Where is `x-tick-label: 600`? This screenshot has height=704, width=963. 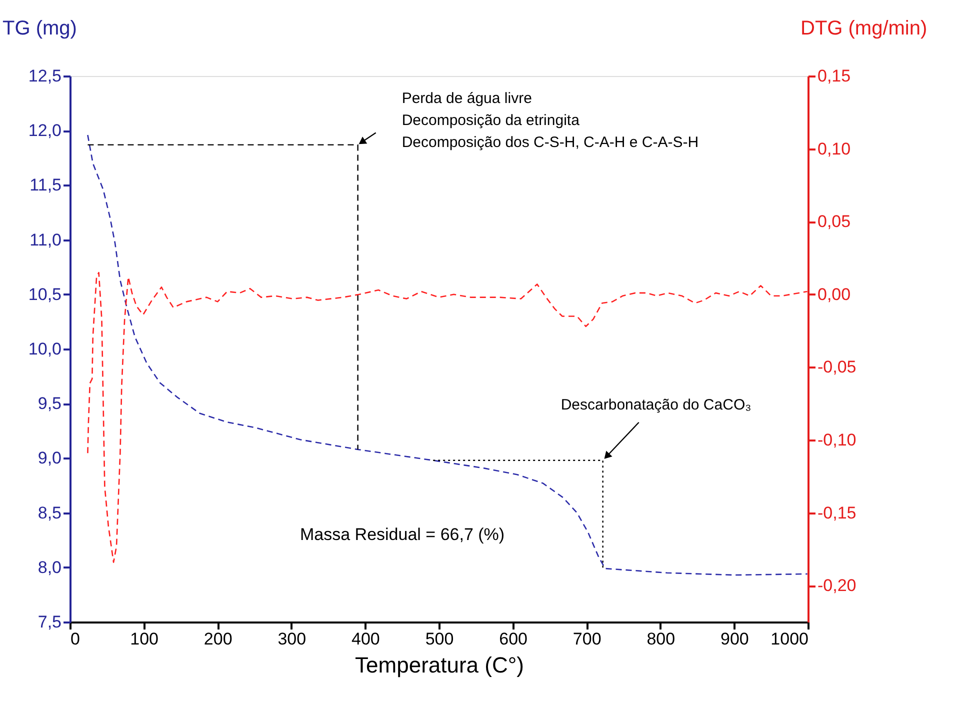
x-tick-label: 600 is located at coordinates (513, 639).